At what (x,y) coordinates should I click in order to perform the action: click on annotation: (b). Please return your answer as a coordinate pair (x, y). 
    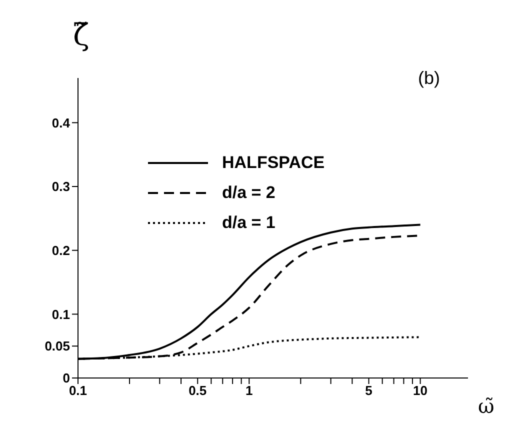
    Looking at the image, I should click on (429, 78).